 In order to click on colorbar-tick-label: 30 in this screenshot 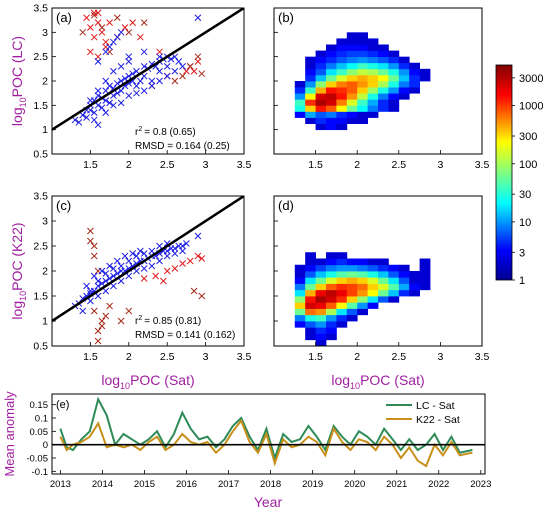, I will do `click(525, 195)`.